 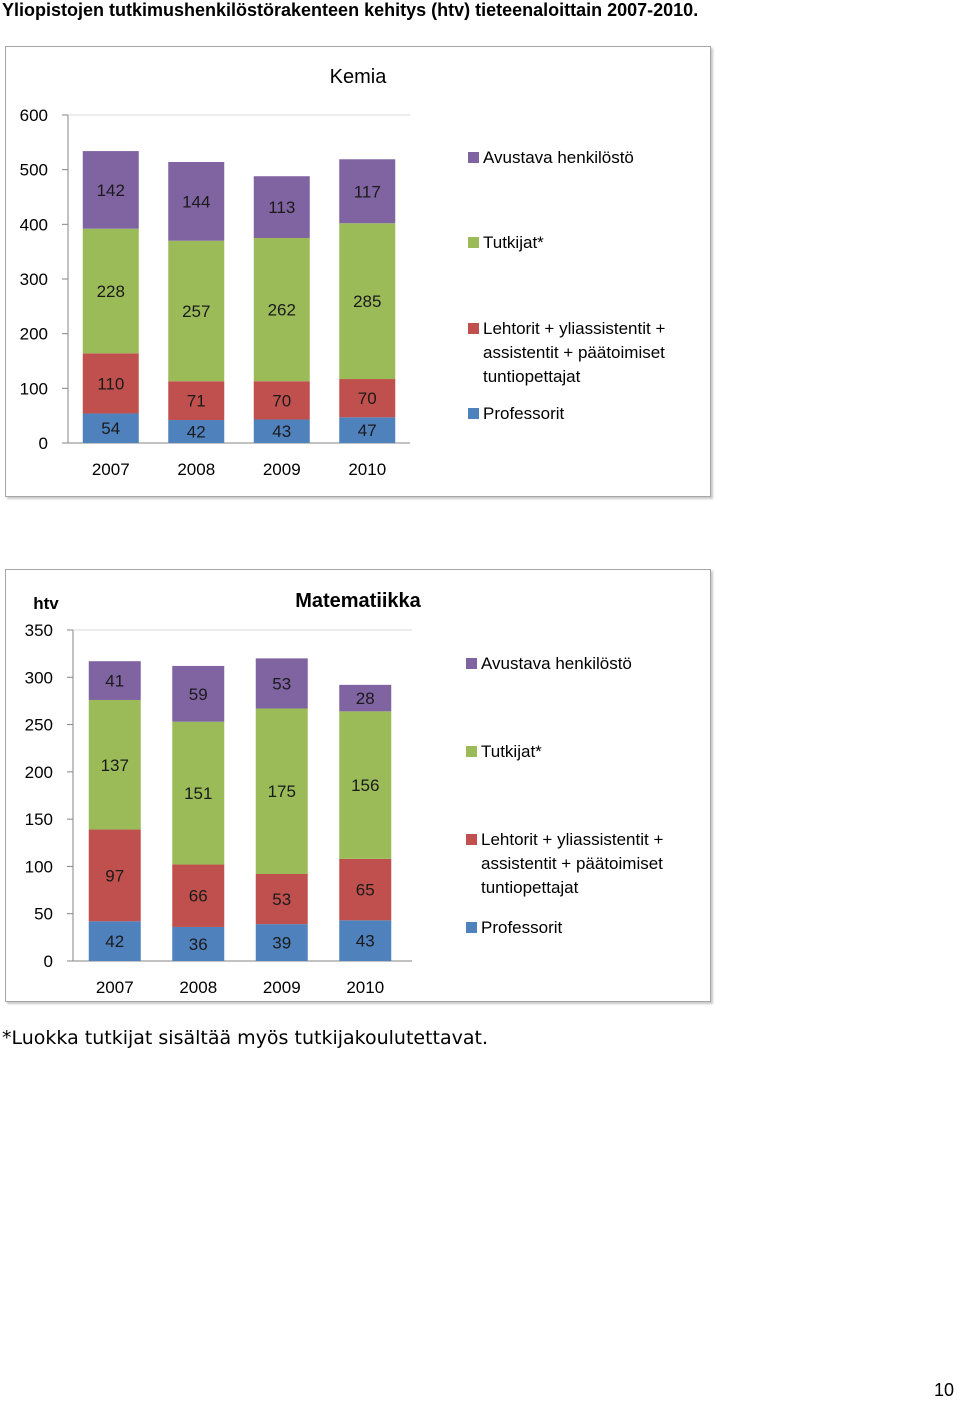 I want to click on legend-label-line: Avustava henkilöstö, so click(x=558, y=157).